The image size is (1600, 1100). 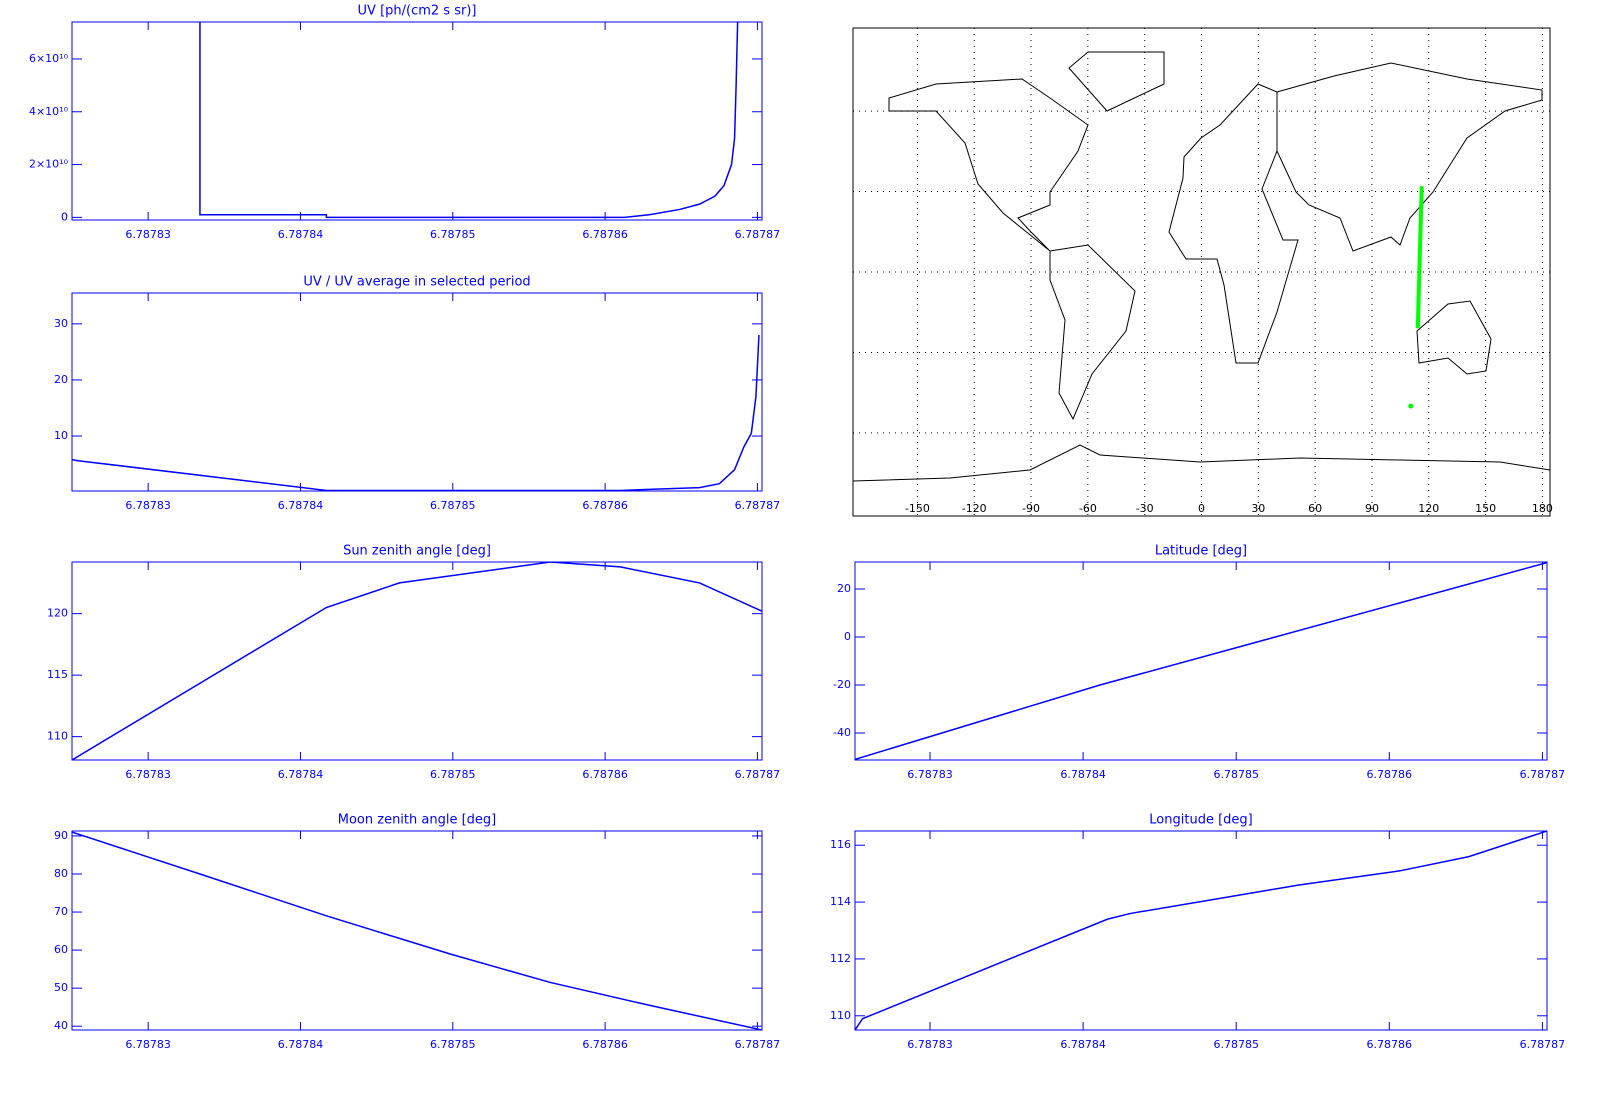 What do you see at coordinates (49, 58) in the screenshot?
I see `y-tick-label: 6×10¹⁰` at bounding box center [49, 58].